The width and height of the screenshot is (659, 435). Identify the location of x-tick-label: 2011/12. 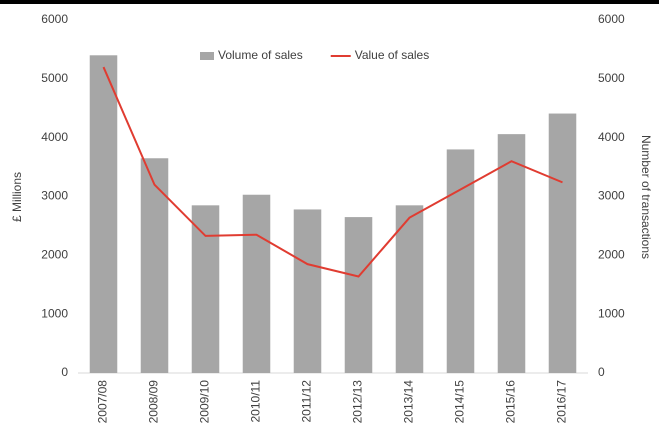
(307, 401).